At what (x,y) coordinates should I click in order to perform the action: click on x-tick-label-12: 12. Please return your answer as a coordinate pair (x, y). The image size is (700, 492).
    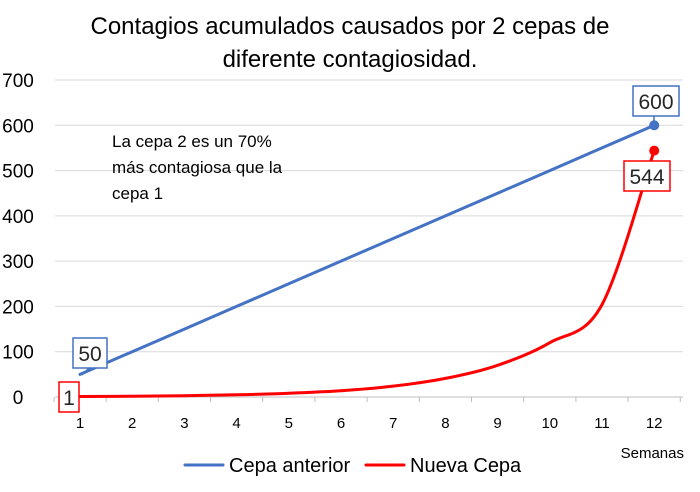
    Looking at the image, I should click on (654, 423).